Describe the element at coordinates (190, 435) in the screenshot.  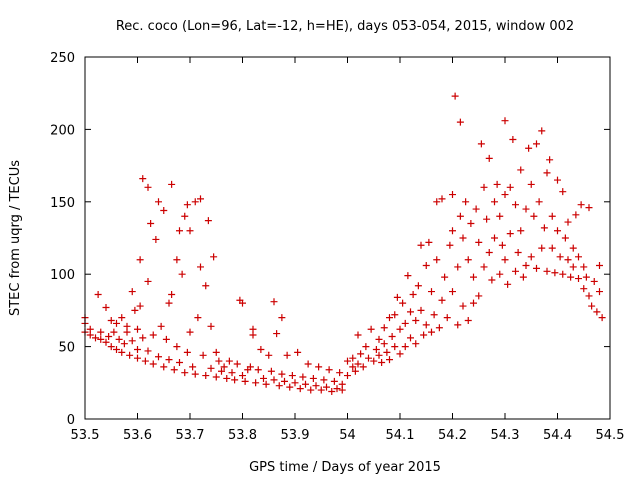
I see `x-tick-label: 53.7` at that location.